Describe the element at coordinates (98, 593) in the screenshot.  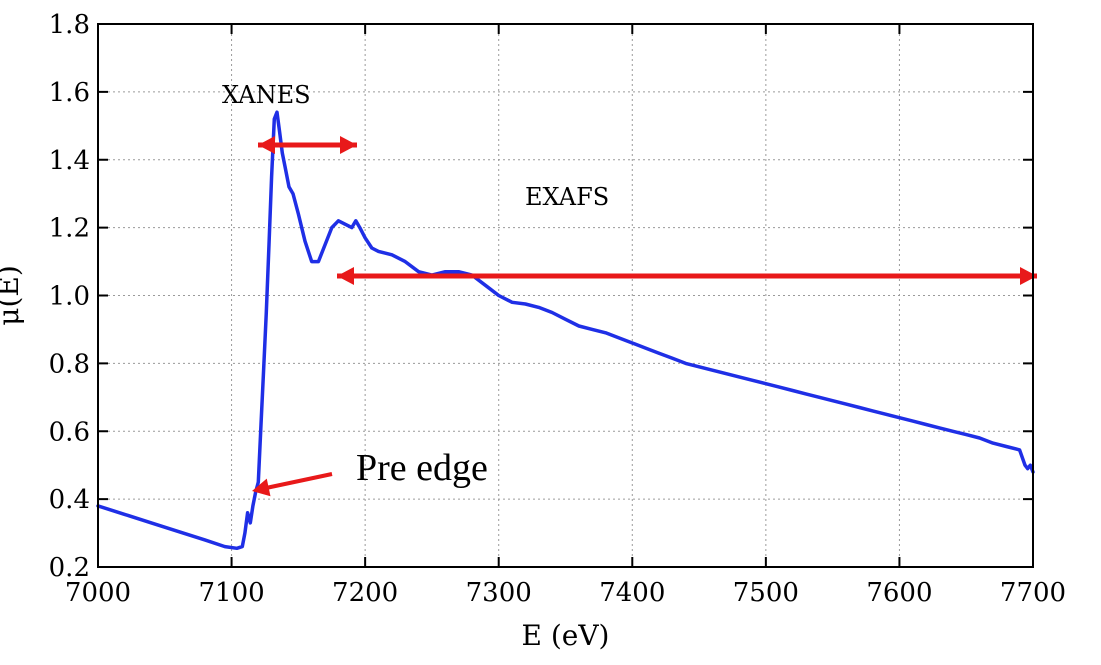
I see `x-tick-label: 7000` at that location.